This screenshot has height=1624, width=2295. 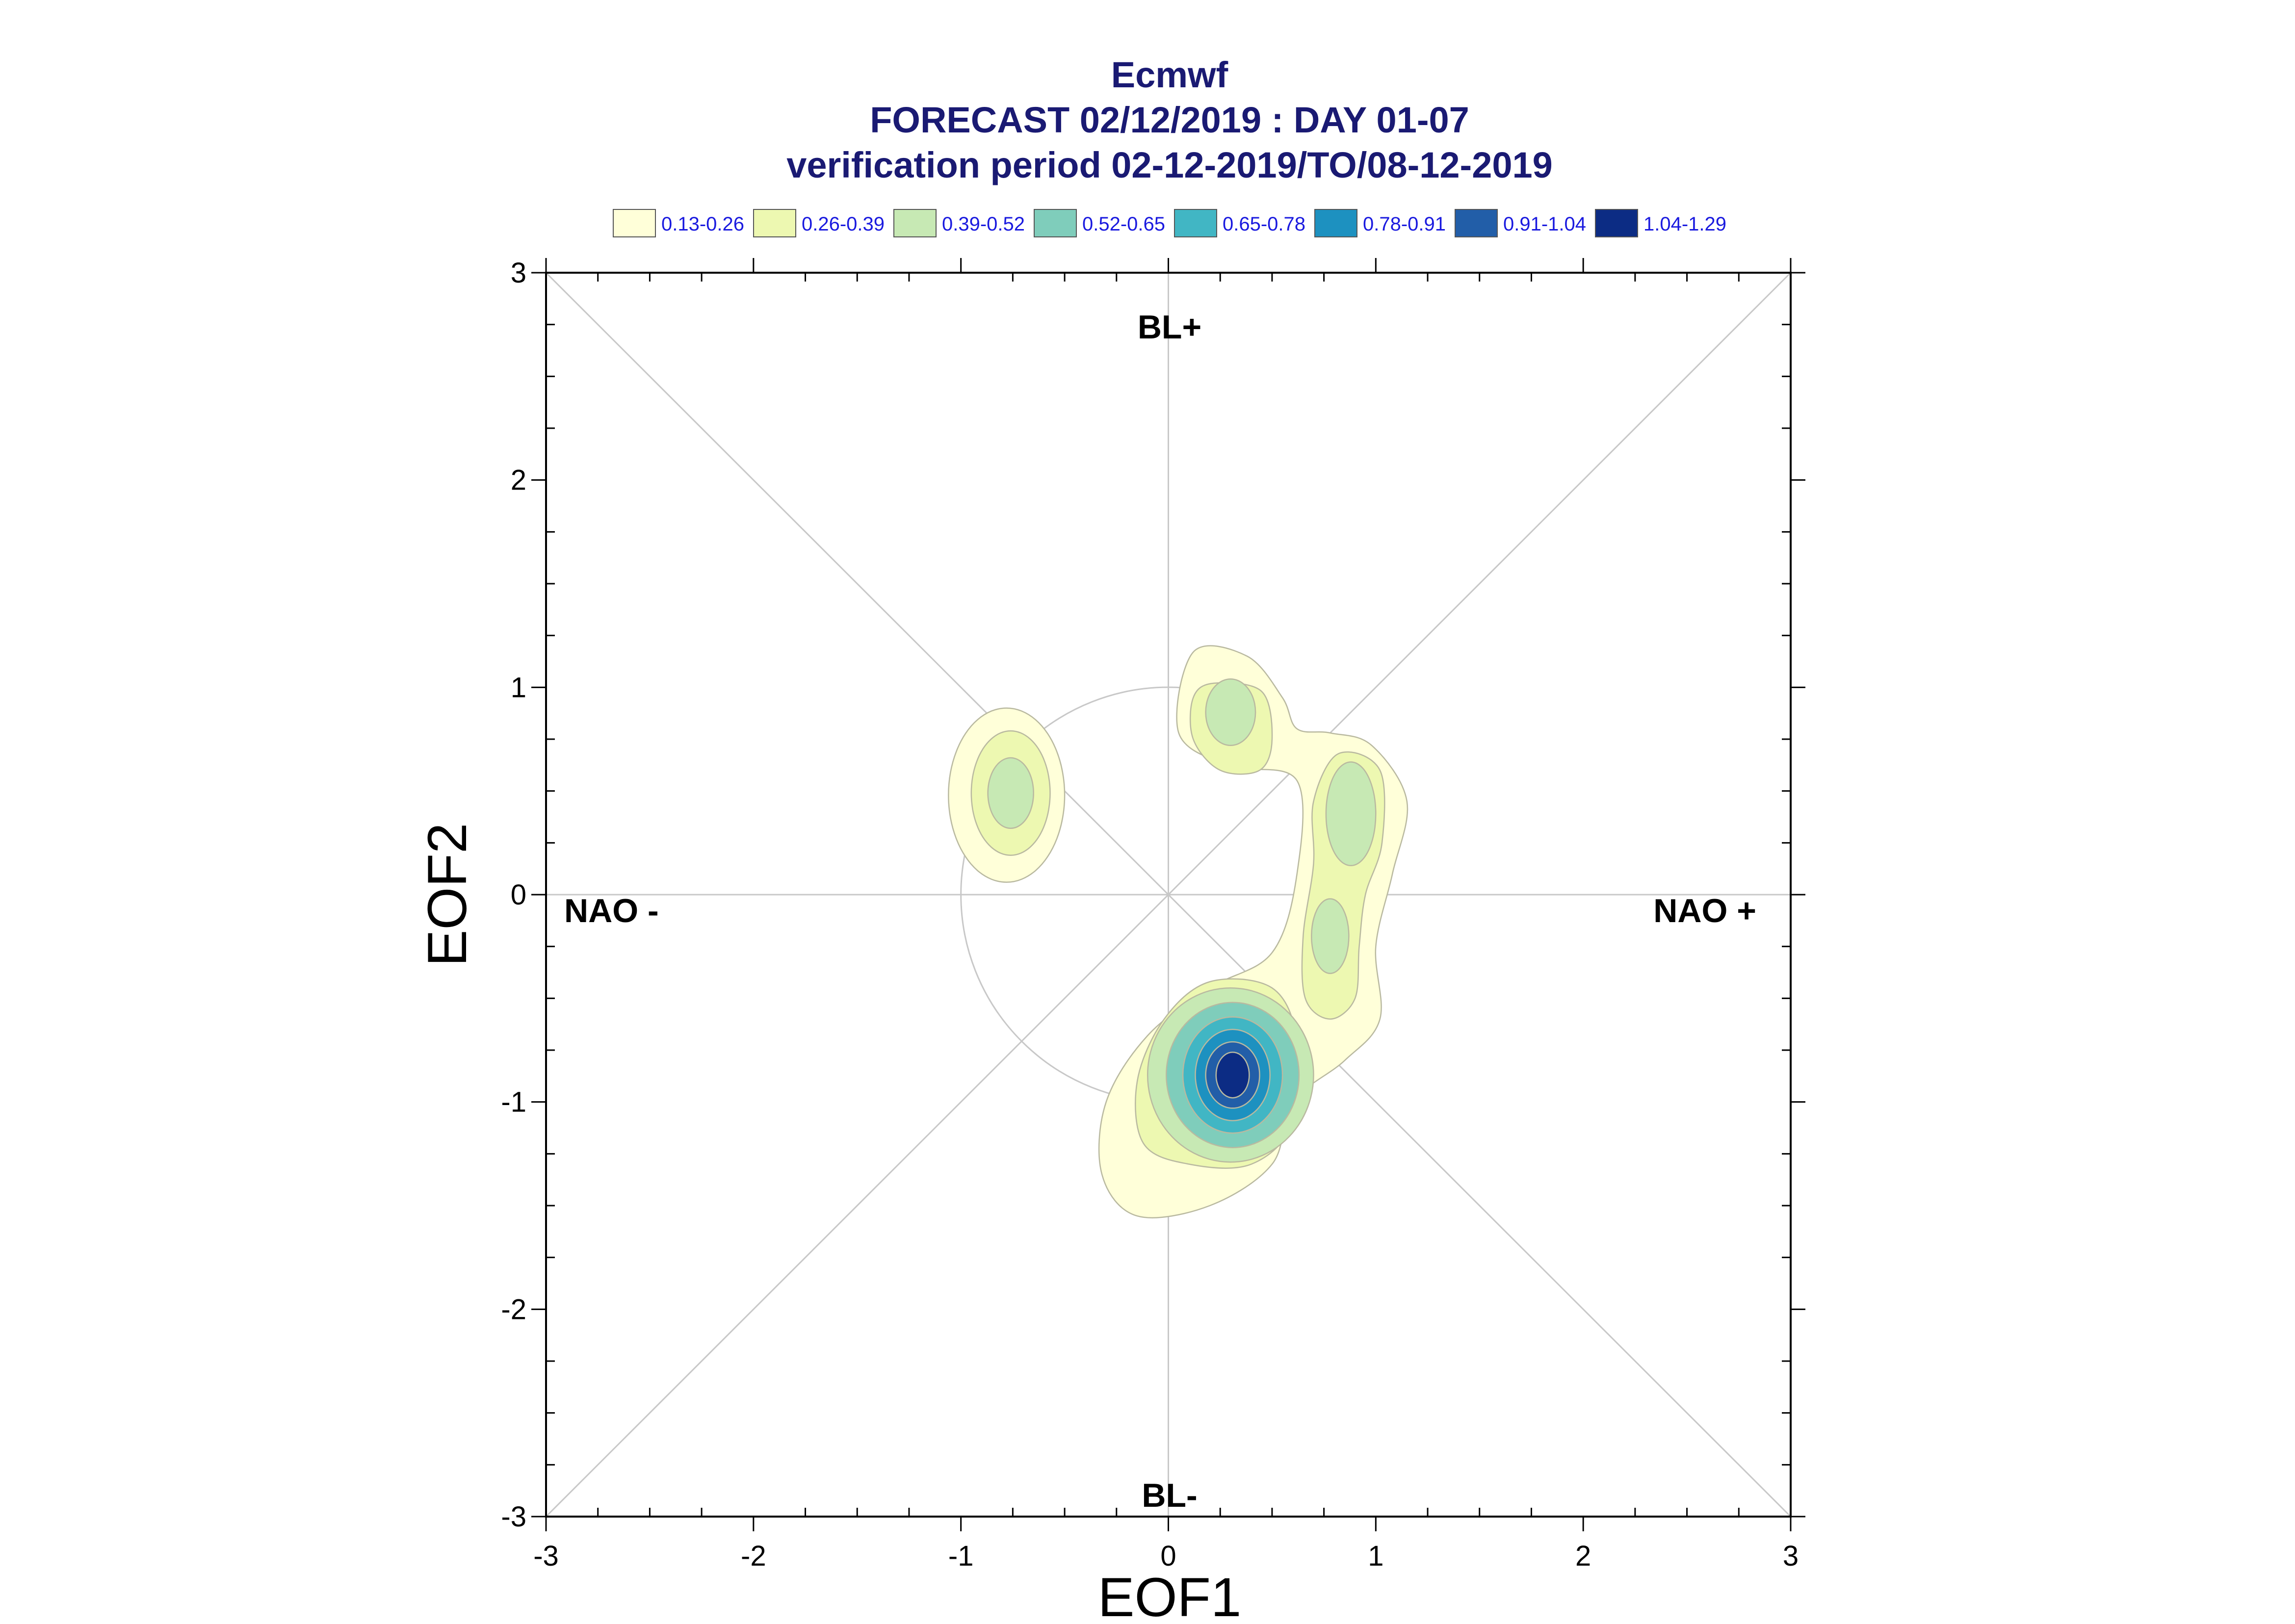 I want to click on legend-label: 0.78-0.91, so click(x=1404, y=224).